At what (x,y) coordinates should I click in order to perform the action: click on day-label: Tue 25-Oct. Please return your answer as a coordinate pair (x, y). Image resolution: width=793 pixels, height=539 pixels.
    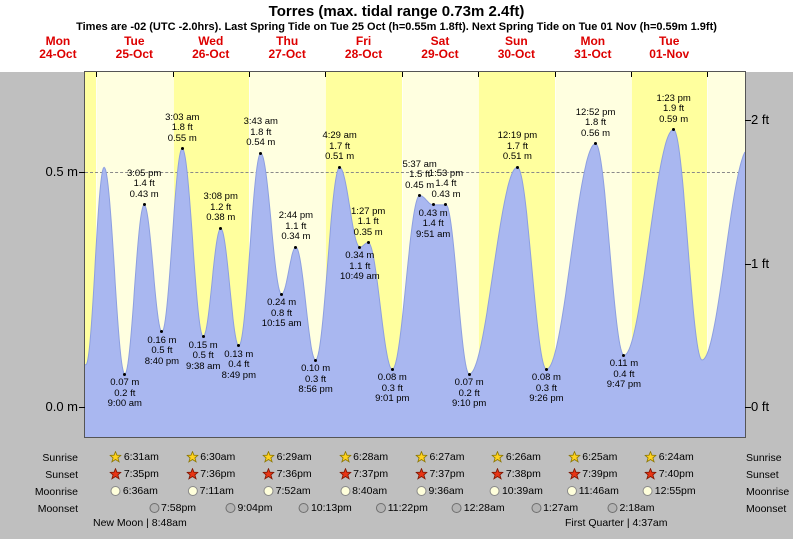
    Looking at the image, I should click on (134, 48).